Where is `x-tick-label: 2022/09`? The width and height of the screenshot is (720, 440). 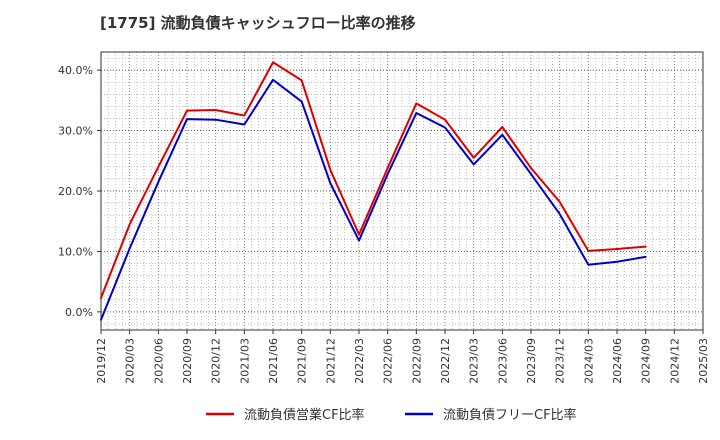 x-tick-label: 2022/09 is located at coordinates (416, 361).